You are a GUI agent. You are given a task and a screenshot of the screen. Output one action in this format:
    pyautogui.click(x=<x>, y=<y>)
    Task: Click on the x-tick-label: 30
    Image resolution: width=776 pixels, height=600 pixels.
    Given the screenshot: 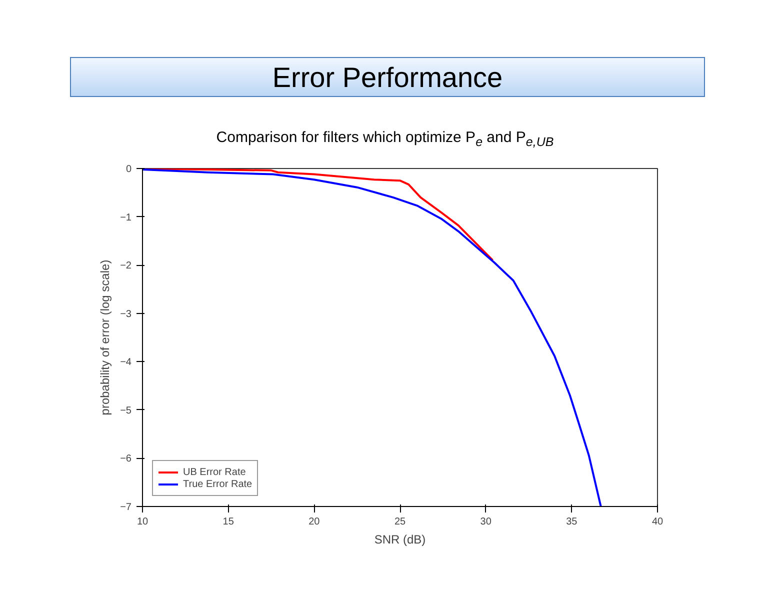 What is the action you would take?
    pyautogui.click(x=486, y=522)
    